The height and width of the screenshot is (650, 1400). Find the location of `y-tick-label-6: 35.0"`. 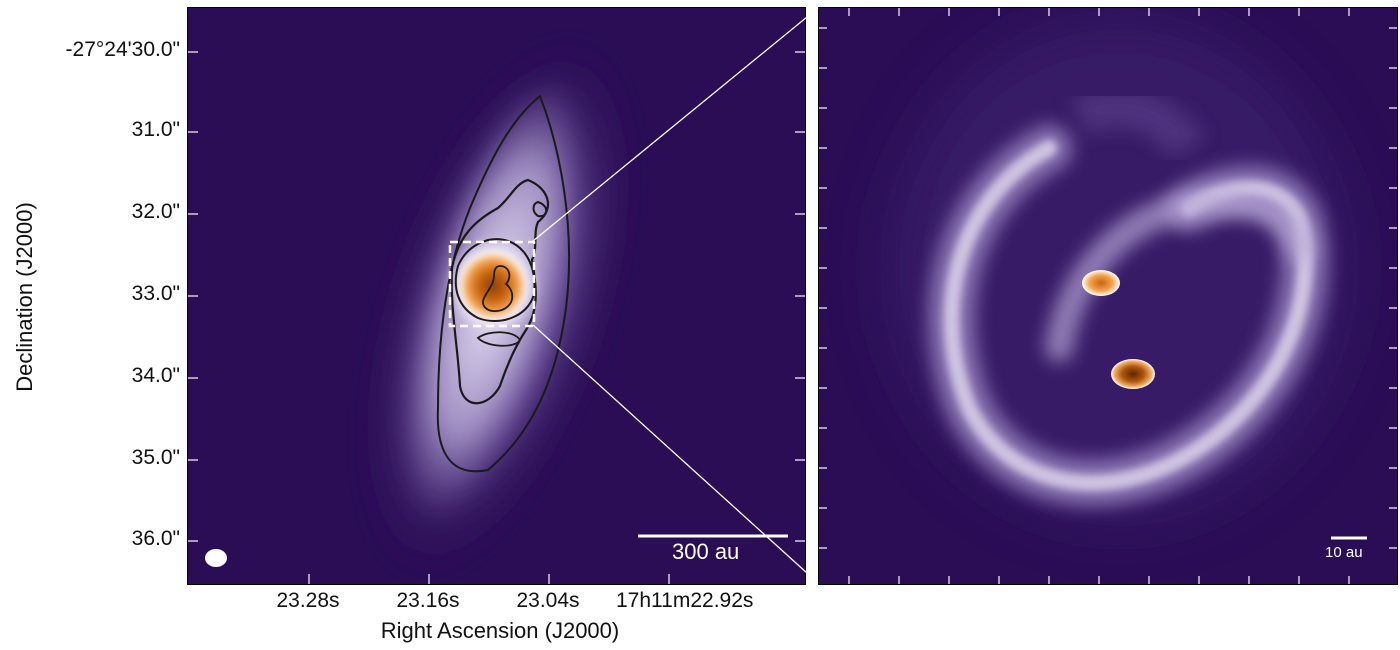

y-tick-label-6: 35.0" is located at coordinates (155, 457).